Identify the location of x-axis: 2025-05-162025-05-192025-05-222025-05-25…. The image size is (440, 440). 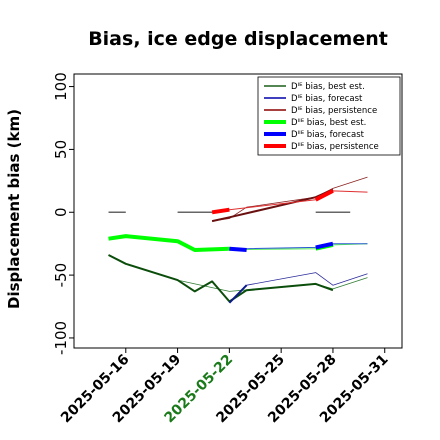
(225, 387).